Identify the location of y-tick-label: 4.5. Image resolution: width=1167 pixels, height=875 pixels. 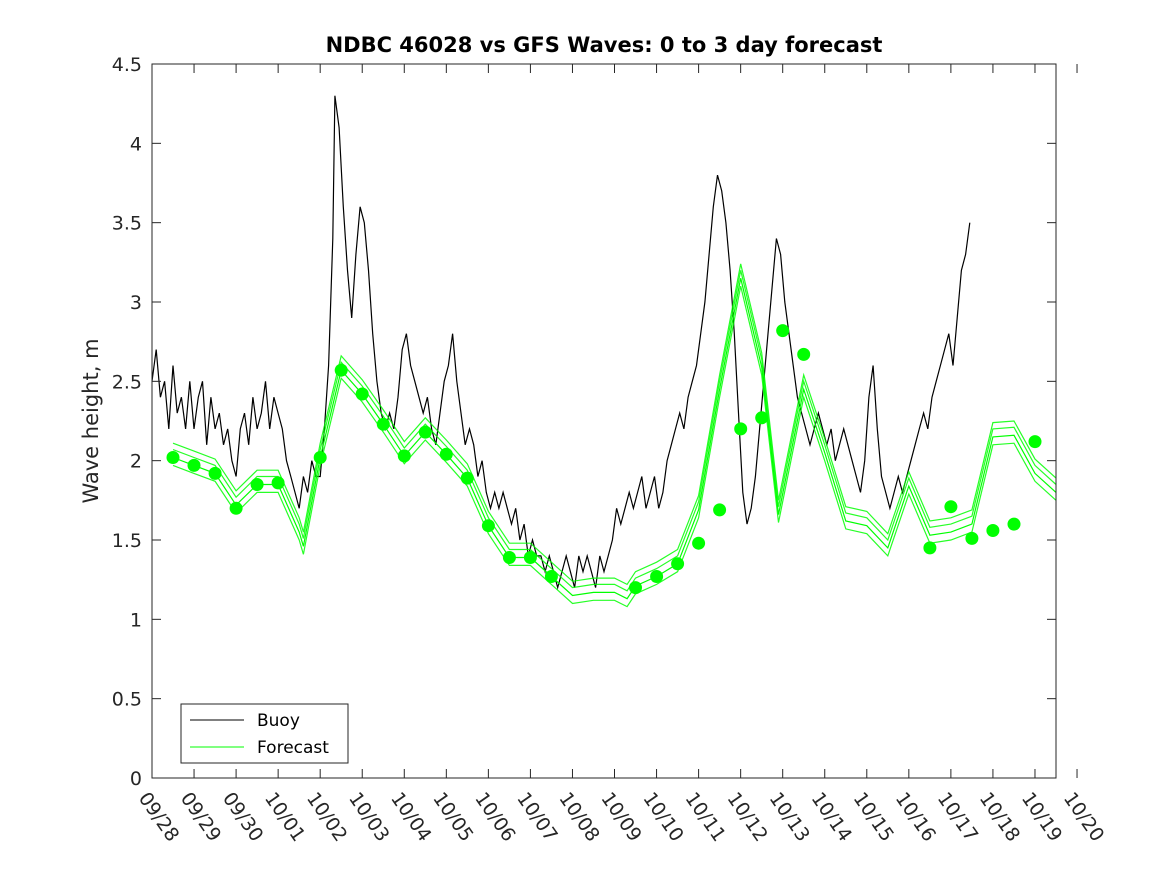
(127, 65).